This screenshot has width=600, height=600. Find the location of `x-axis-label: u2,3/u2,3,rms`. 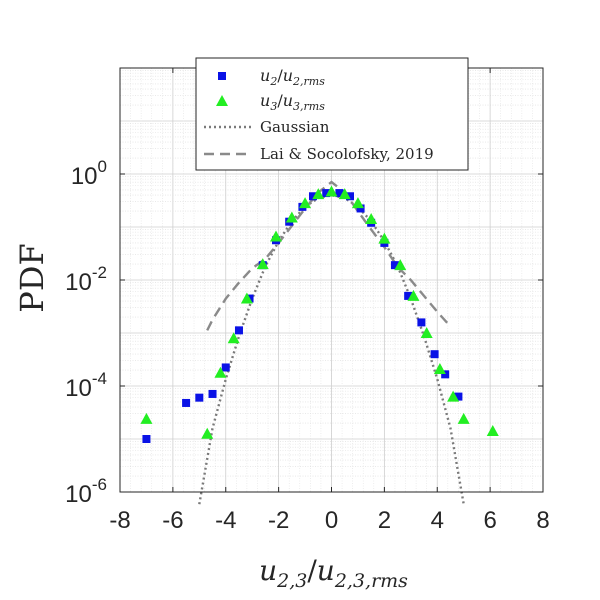

x-axis-label: u2,3/u2,3,rms is located at coordinates (333, 573).